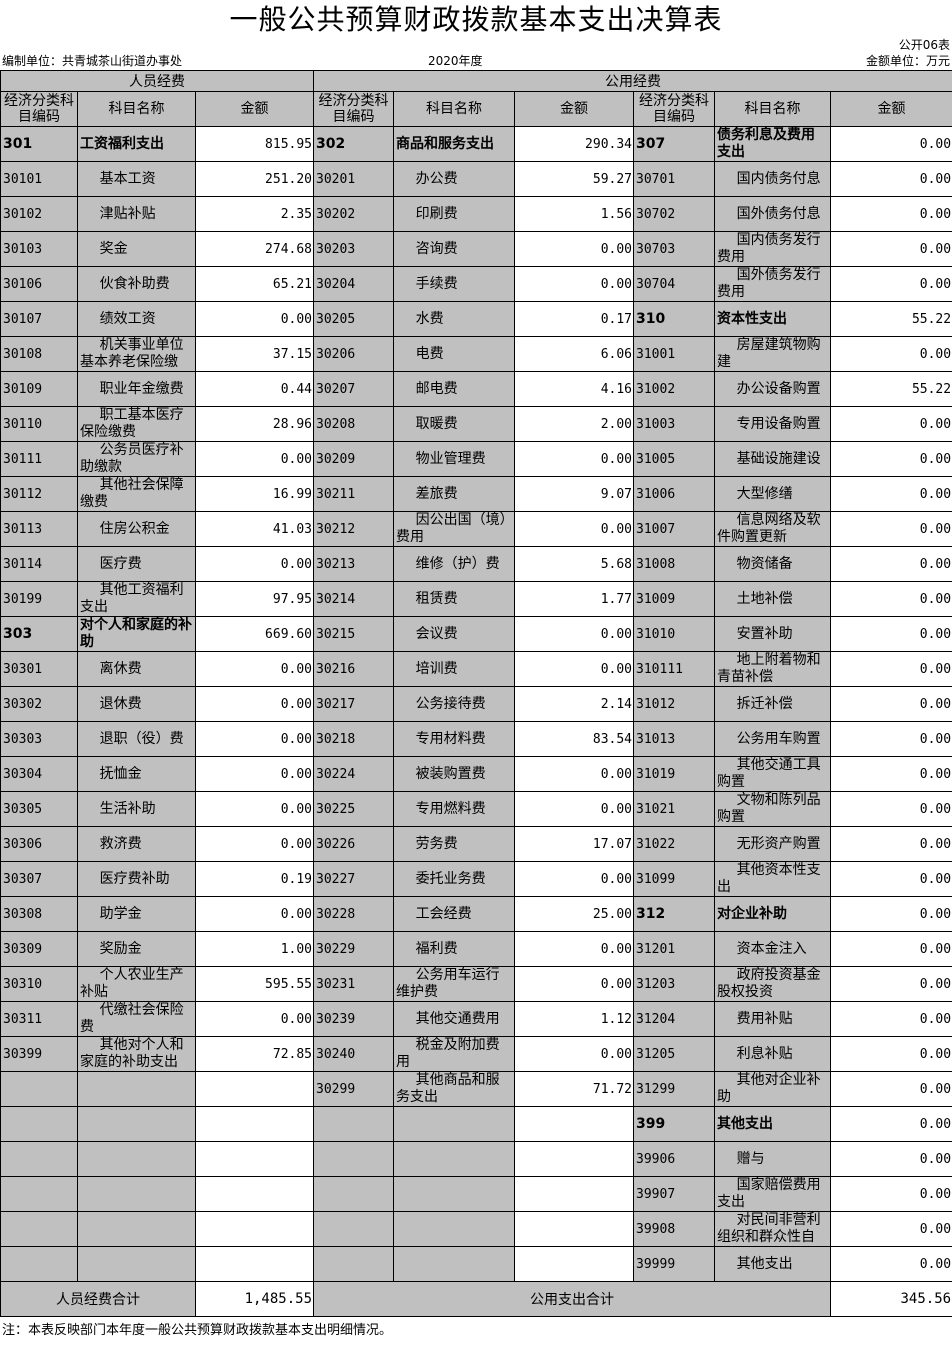 This screenshot has height=1345, width=952. I want to click on item-name: 其他对企业补助, so click(773, 1089).